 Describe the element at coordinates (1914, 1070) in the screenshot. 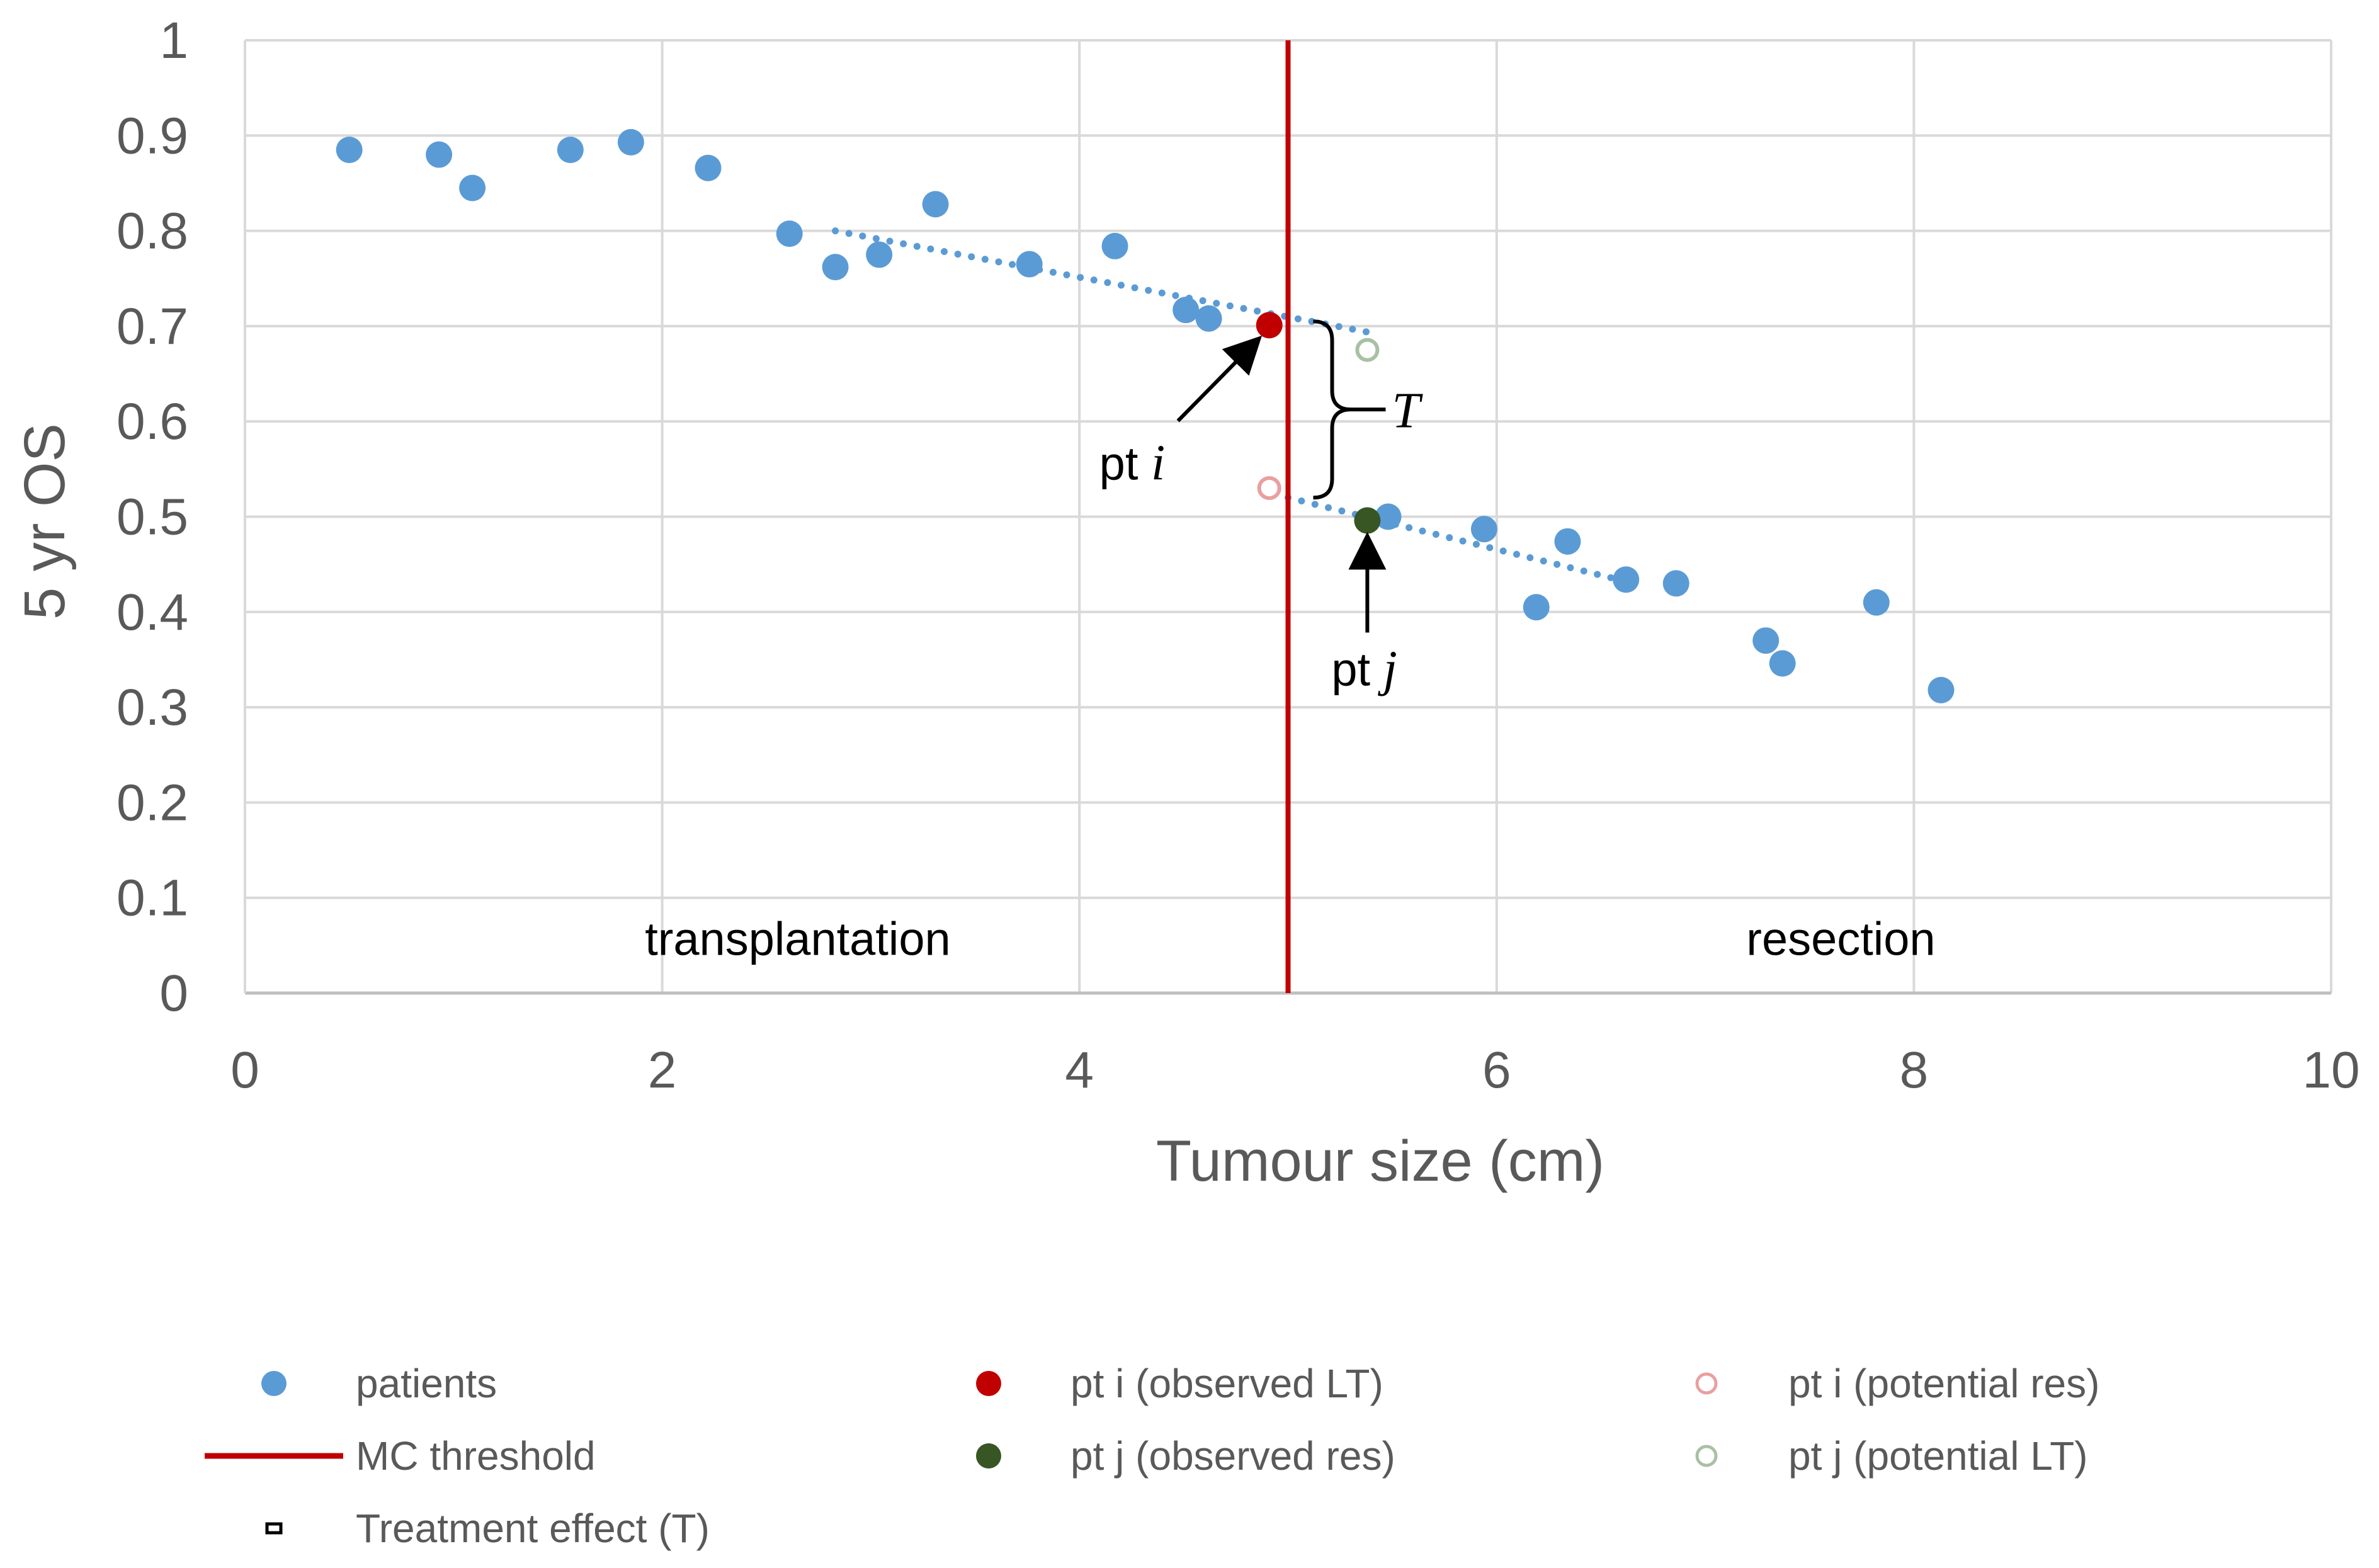

I see `x-tick-label: 8` at that location.